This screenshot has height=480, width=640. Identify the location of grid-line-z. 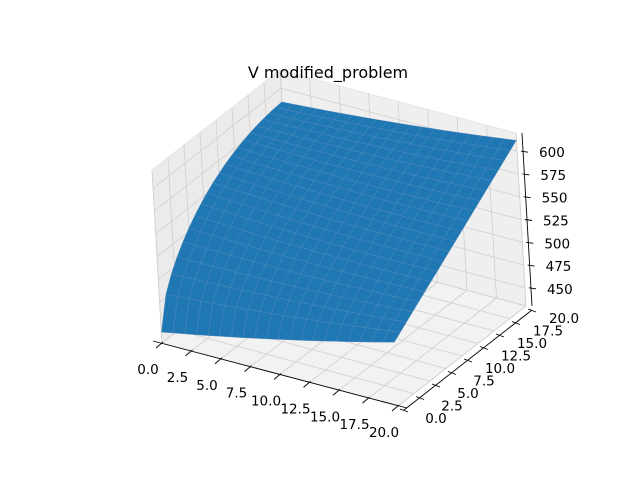
(217, 138).